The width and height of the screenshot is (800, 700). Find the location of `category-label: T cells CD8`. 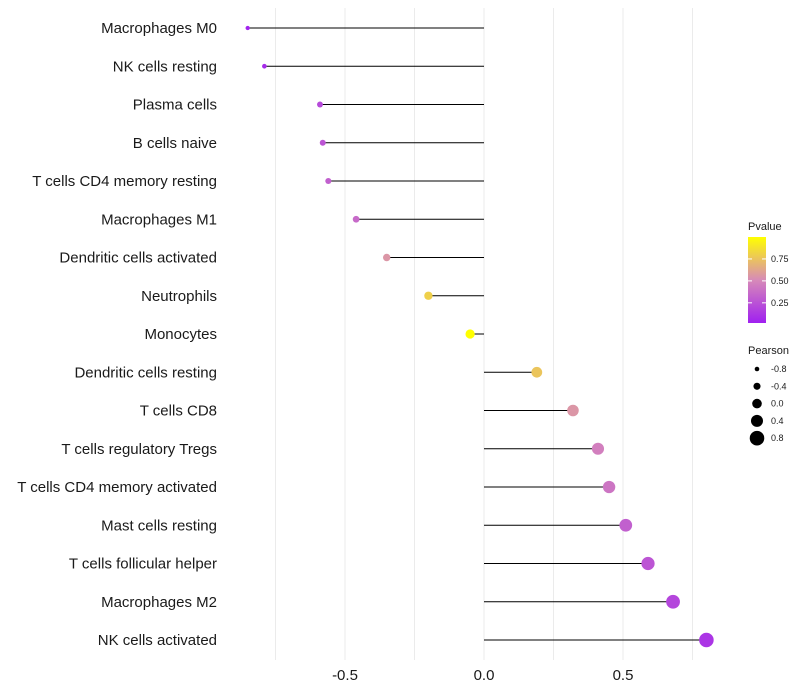

category-label: T cells CD8 is located at coordinates (178, 411).